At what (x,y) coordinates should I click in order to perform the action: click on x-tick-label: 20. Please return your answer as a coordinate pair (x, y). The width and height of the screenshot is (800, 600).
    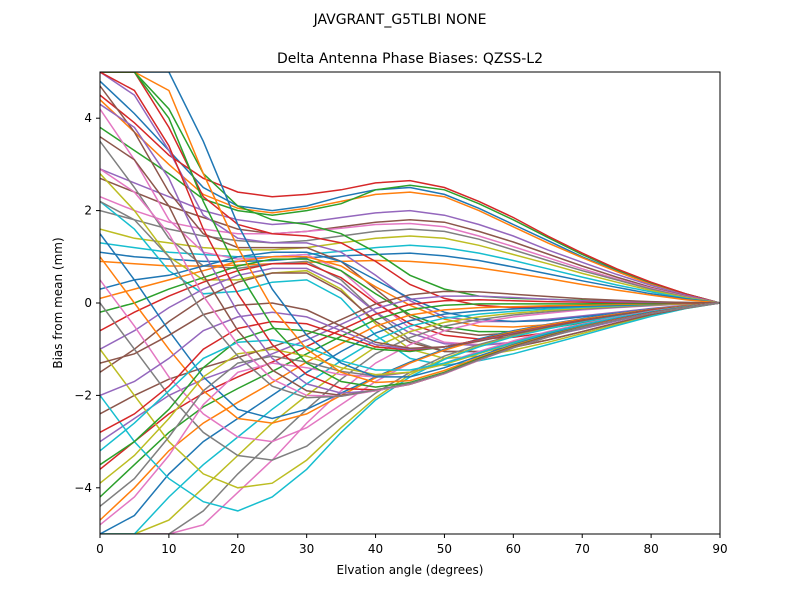
    Looking at the image, I should click on (237, 549).